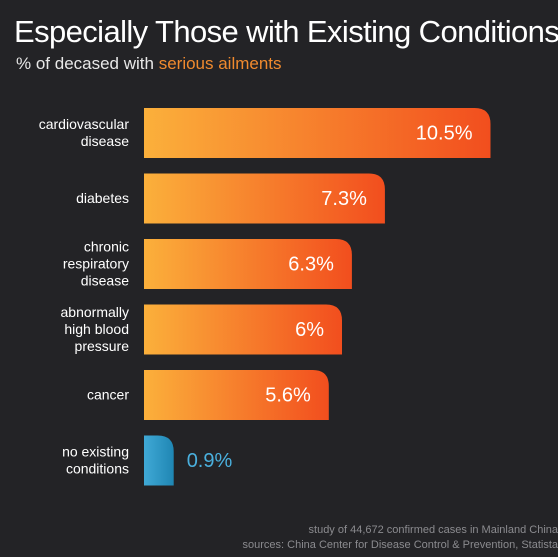 The height and width of the screenshot is (557, 558). Describe the element at coordinates (309, 330) in the screenshot. I see `value-label-3: 6%` at that location.